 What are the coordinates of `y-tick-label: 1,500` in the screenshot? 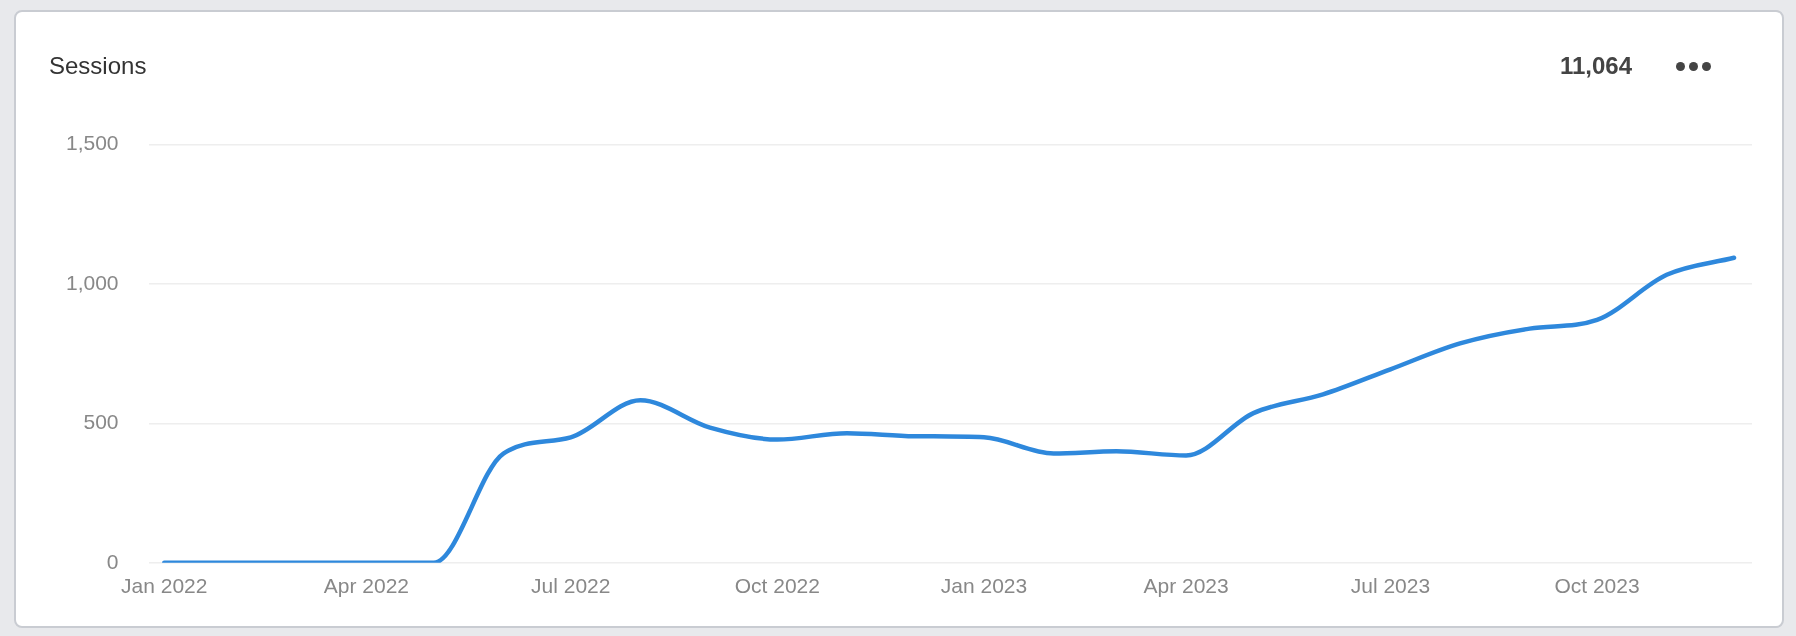 It's located at (92, 143).